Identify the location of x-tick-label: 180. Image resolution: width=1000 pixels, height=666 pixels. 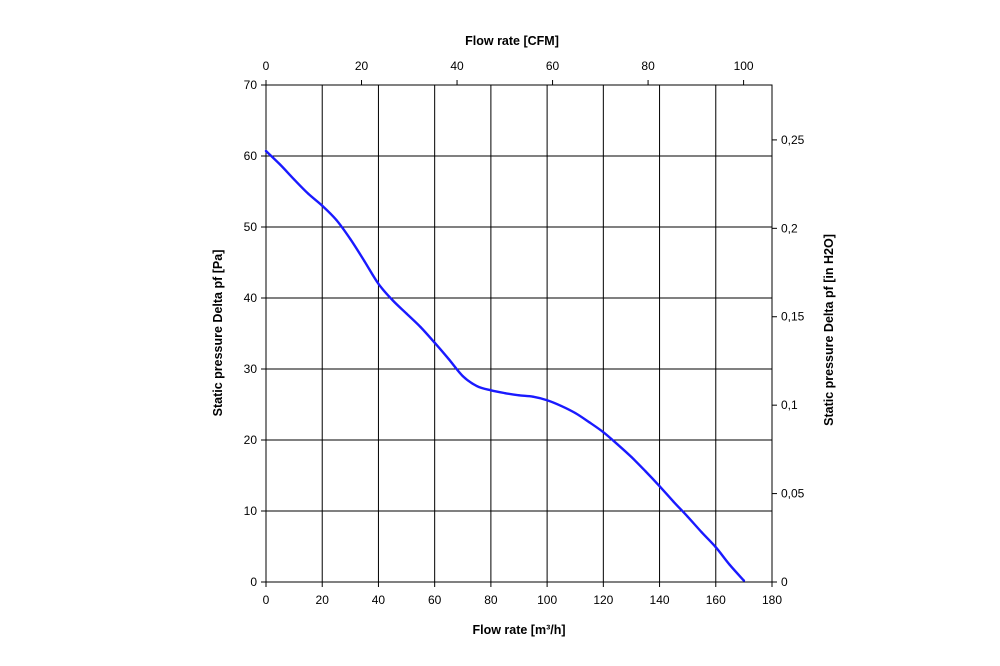
(772, 600).